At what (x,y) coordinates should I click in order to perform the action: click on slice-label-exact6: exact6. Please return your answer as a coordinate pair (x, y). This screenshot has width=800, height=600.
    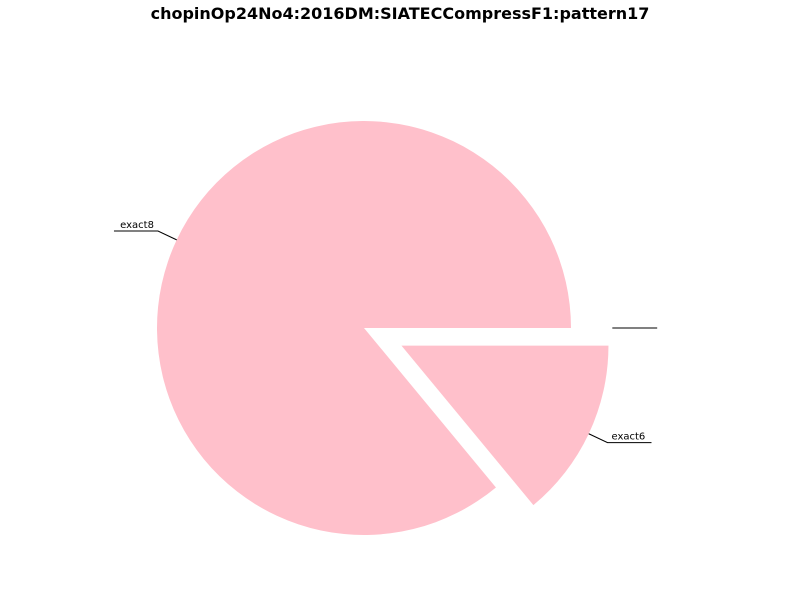
    Looking at the image, I should click on (628, 437).